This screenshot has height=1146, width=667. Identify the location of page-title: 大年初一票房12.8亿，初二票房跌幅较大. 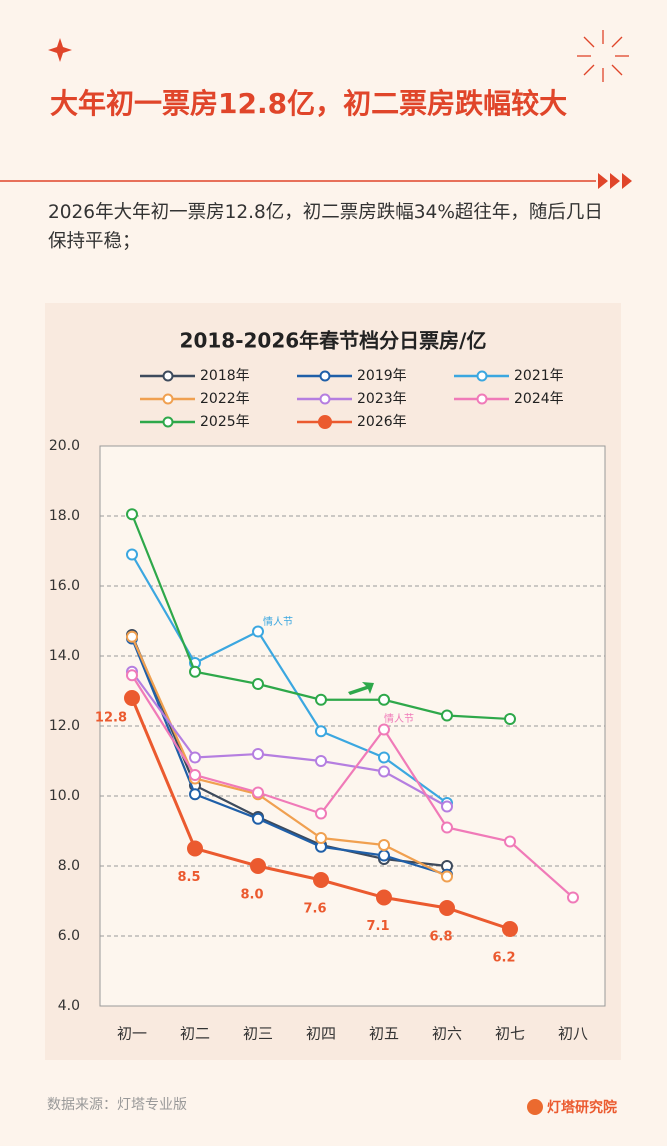
(308, 103).